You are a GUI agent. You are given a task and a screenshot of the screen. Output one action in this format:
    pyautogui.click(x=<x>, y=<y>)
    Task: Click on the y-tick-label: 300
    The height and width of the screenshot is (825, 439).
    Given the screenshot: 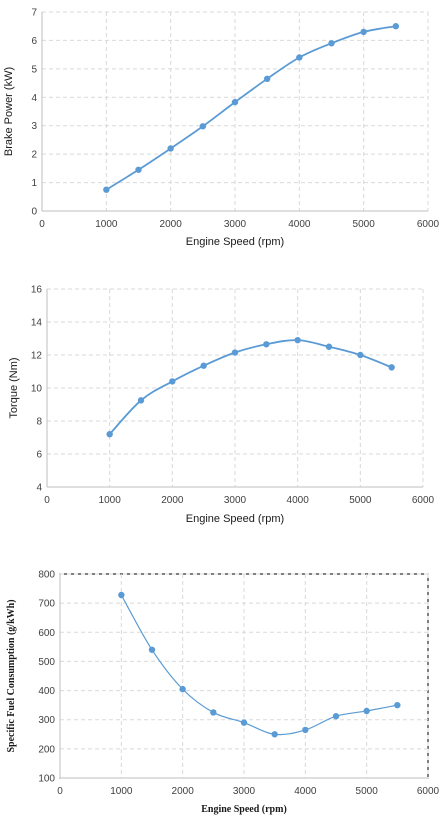 What is the action you would take?
    pyautogui.click(x=46, y=720)
    